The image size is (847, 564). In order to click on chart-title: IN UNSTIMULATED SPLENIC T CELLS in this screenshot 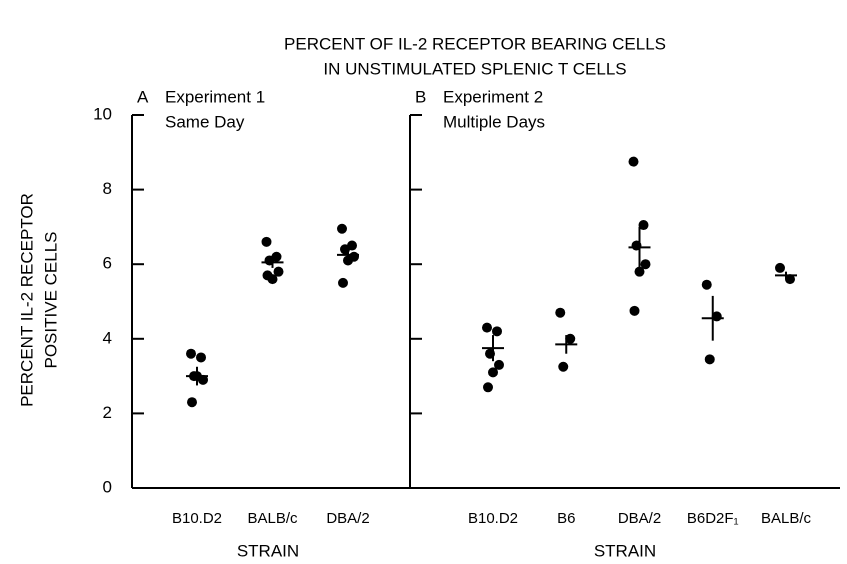, I will do `click(474, 68)`.